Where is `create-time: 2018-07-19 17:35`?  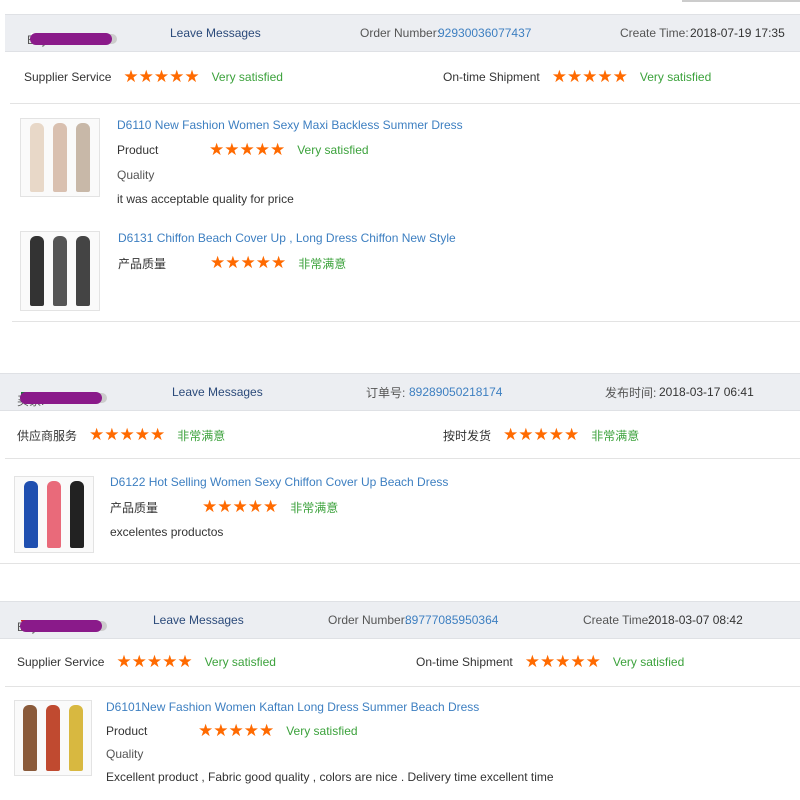 create-time: 2018-07-19 17:35 is located at coordinates (737, 33).